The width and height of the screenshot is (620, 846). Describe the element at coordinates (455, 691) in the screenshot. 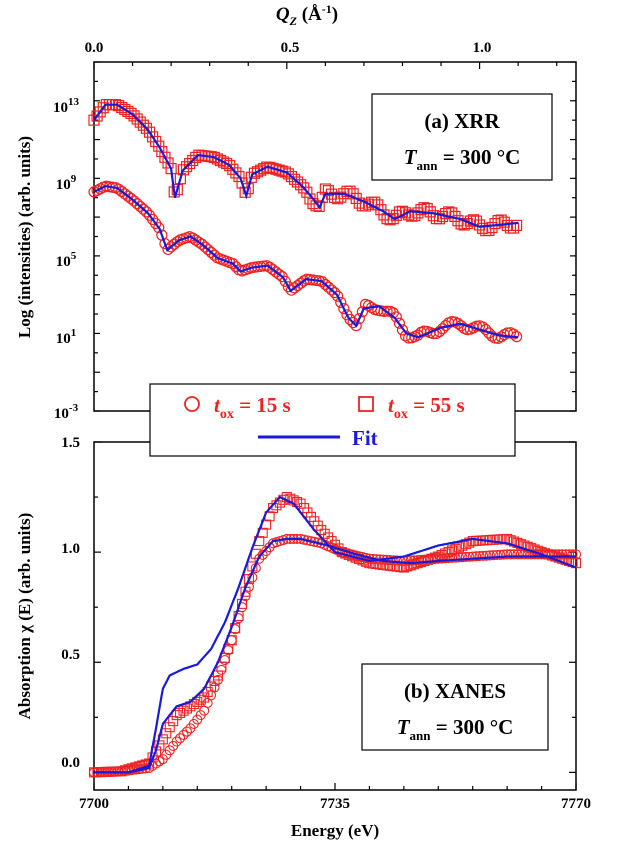

I see `panel-b-box-title: (b) XANES` at that location.